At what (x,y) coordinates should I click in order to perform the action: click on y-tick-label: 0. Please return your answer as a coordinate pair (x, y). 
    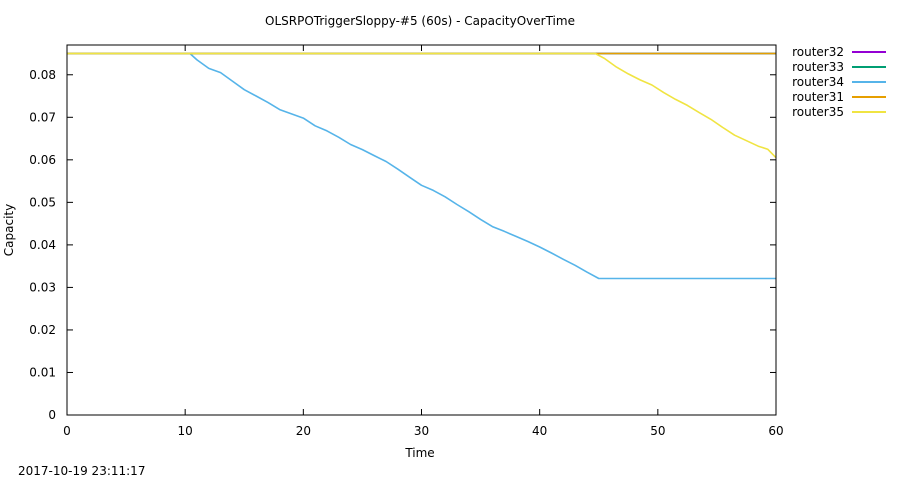
    Looking at the image, I should click on (52, 415).